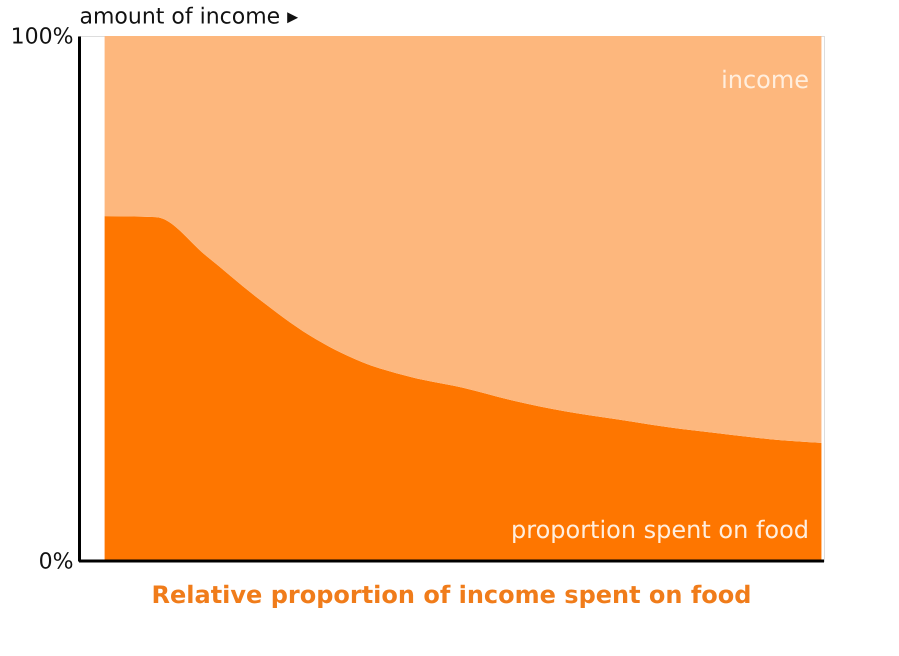 This screenshot has width=899, height=656. I want to click on y-tick-label: 0%, so click(56, 562).